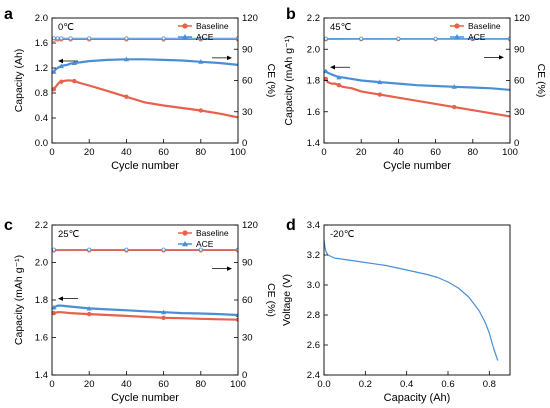  What do you see at coordinates (417, 80) in the screenshot?
I see `series-line-ace` at bounding box center [417, 80].